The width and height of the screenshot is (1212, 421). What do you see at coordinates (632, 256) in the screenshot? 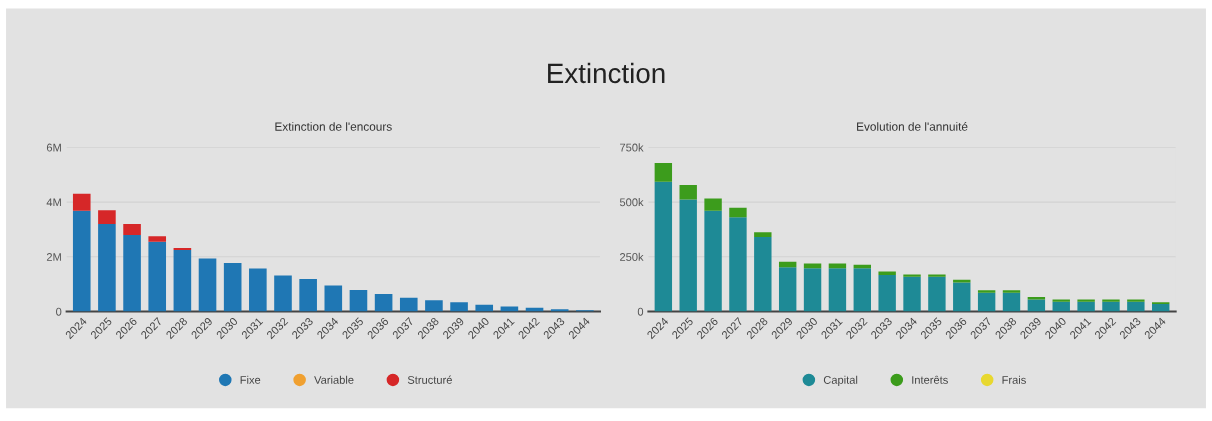
I see `y-tick-label: 250k` at bounding box center [632, 256].